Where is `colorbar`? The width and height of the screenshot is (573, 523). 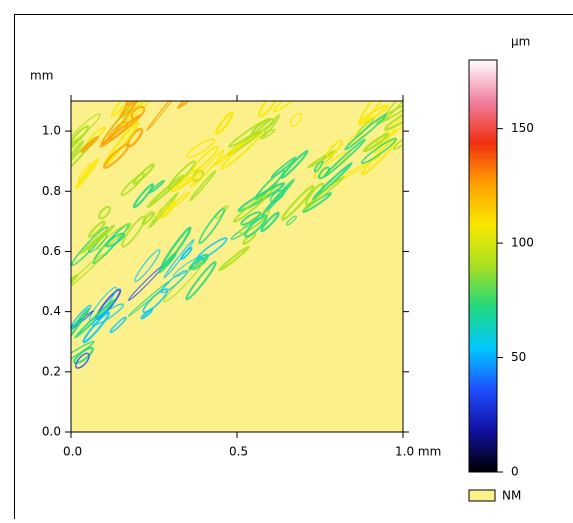
colorbar is located at coordinates (483, 266).